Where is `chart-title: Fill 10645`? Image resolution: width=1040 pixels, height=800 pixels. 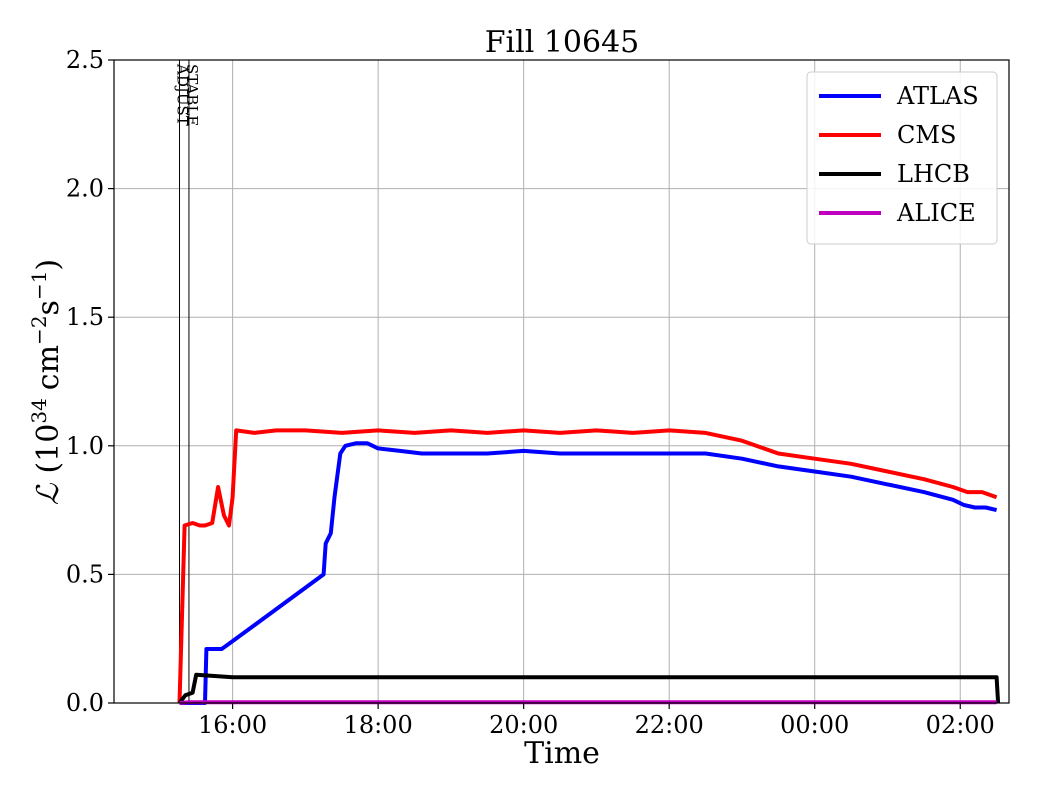 chart-title: Fill 10645 is located at coordinates (562, 42).